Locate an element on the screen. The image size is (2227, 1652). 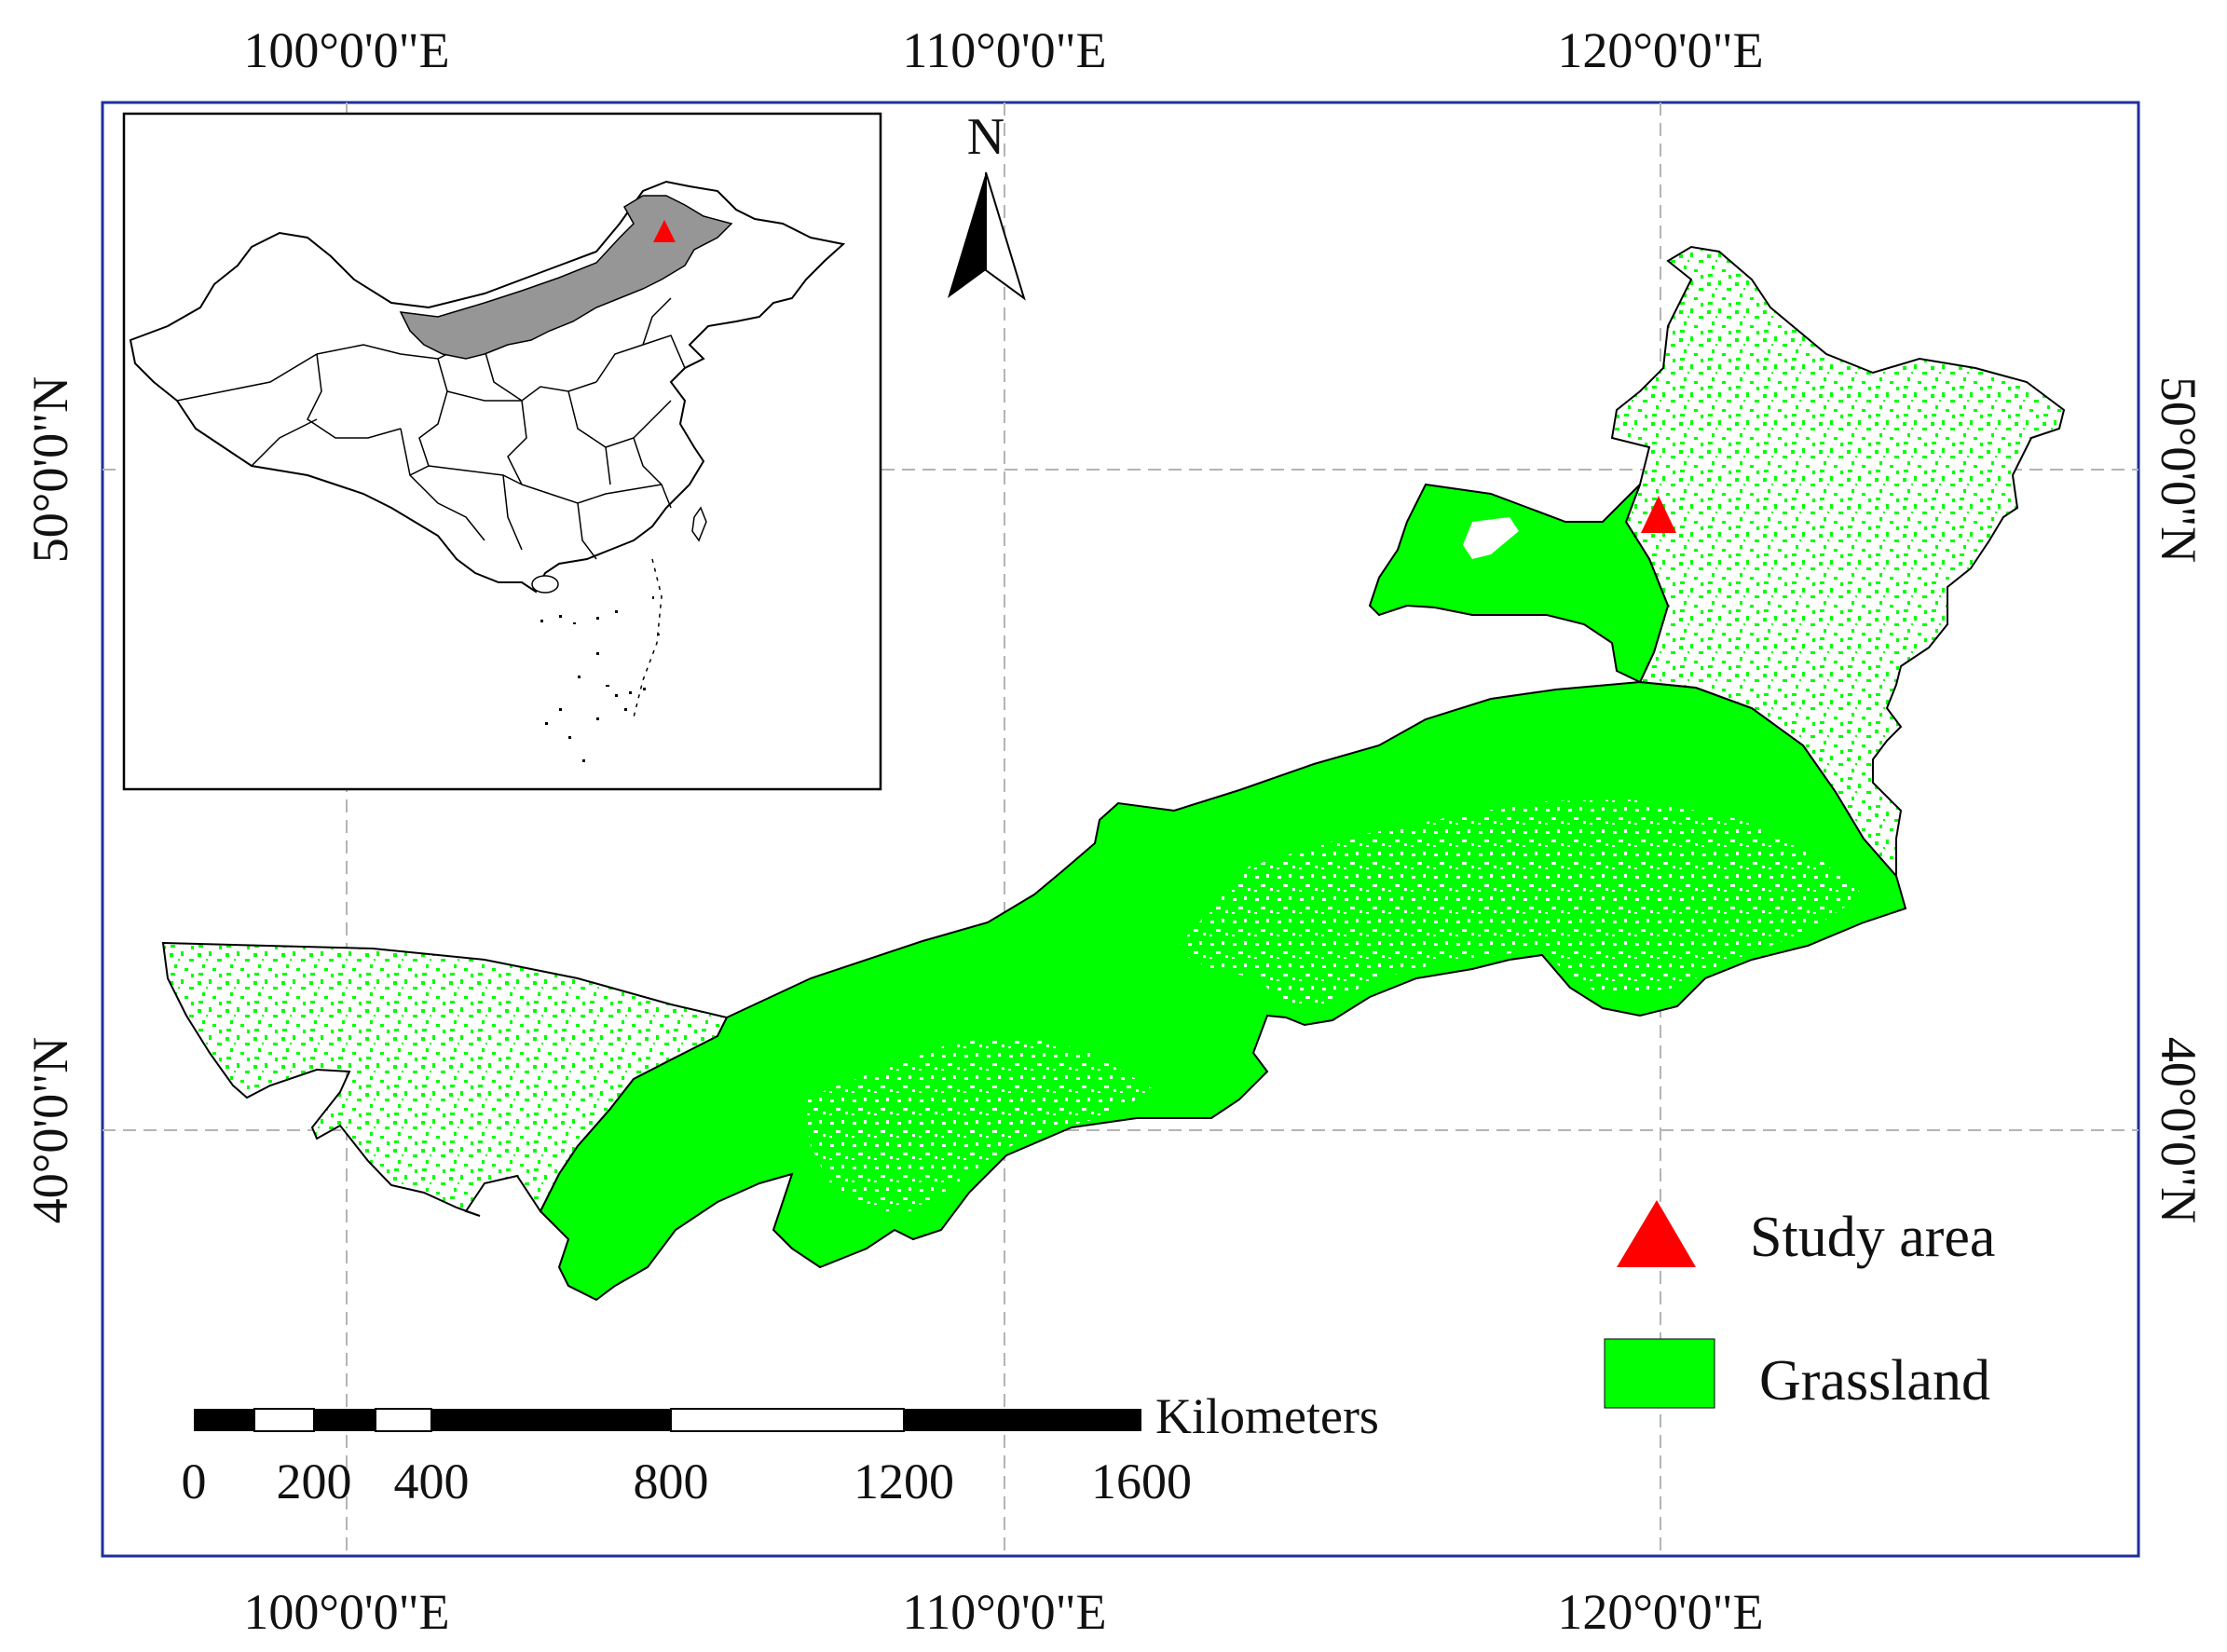
inset-study-area-marker is located at coordinates (664, 231).